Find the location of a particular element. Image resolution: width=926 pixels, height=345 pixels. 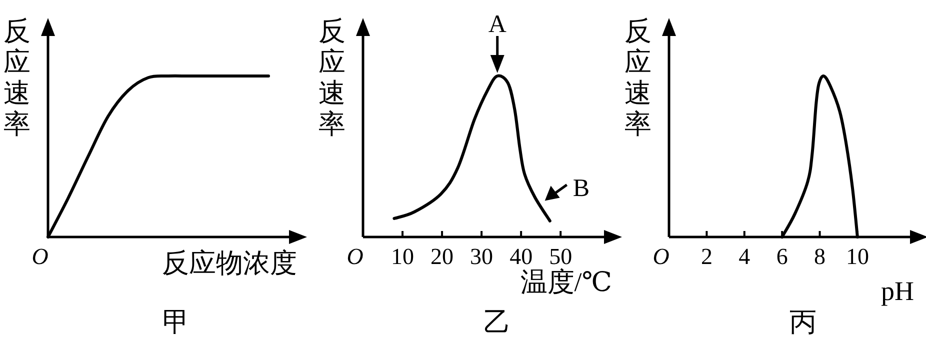

annotation: A is located at coordinates (497, 24).